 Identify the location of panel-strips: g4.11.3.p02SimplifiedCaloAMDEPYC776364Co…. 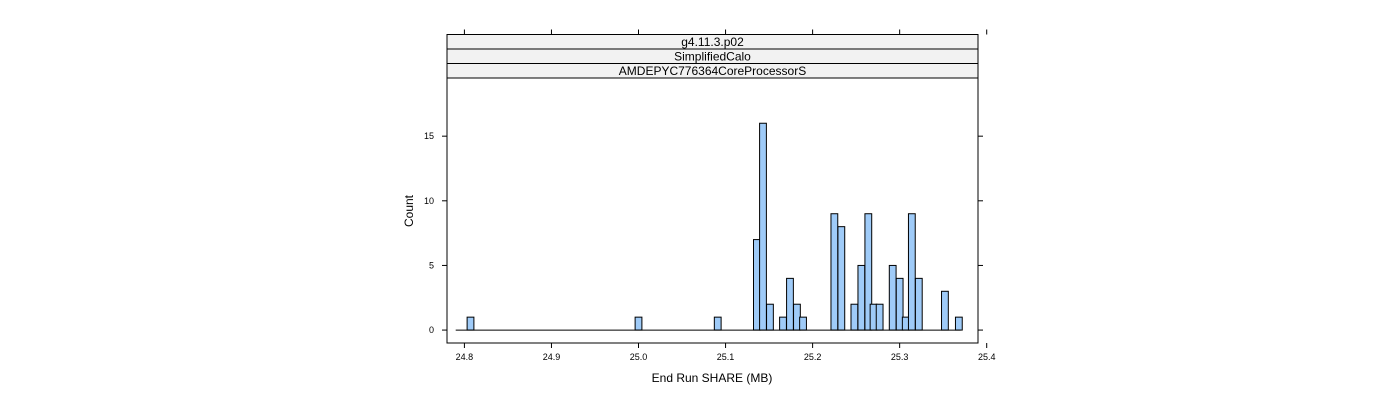
(712, 56).